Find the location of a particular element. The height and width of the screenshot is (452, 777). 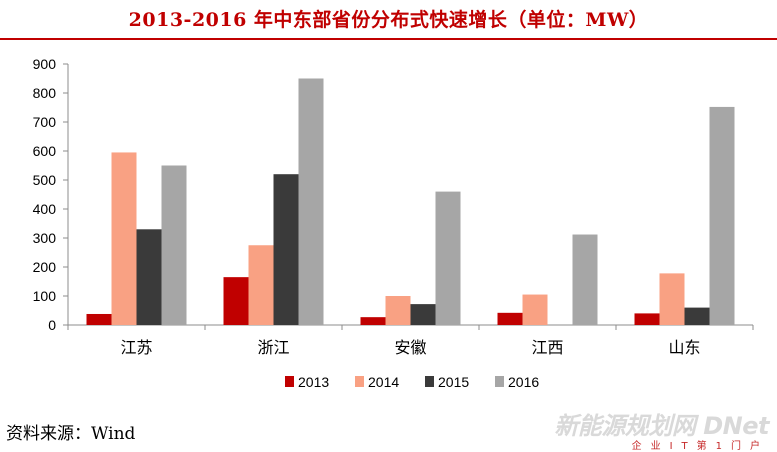

legend-label: 2014 is located at coordinates (383, 382).